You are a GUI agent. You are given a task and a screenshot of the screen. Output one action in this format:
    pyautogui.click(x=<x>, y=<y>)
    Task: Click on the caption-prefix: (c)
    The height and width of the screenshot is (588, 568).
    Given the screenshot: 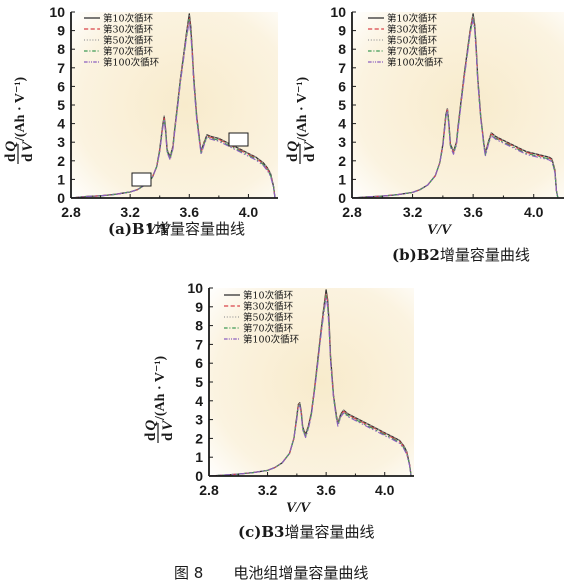 What is the action you would take?
    pyautogui.click(x=249, y=532)
    